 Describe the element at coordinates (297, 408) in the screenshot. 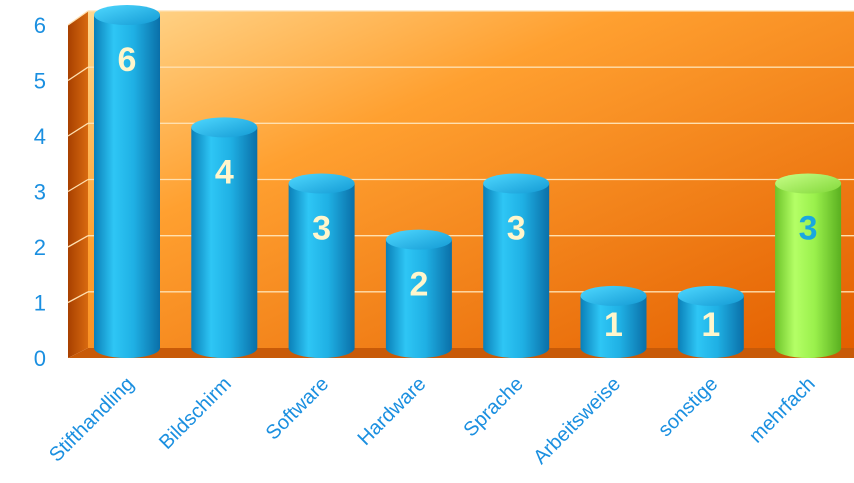

I see `x-tick-label: Software` at that location.